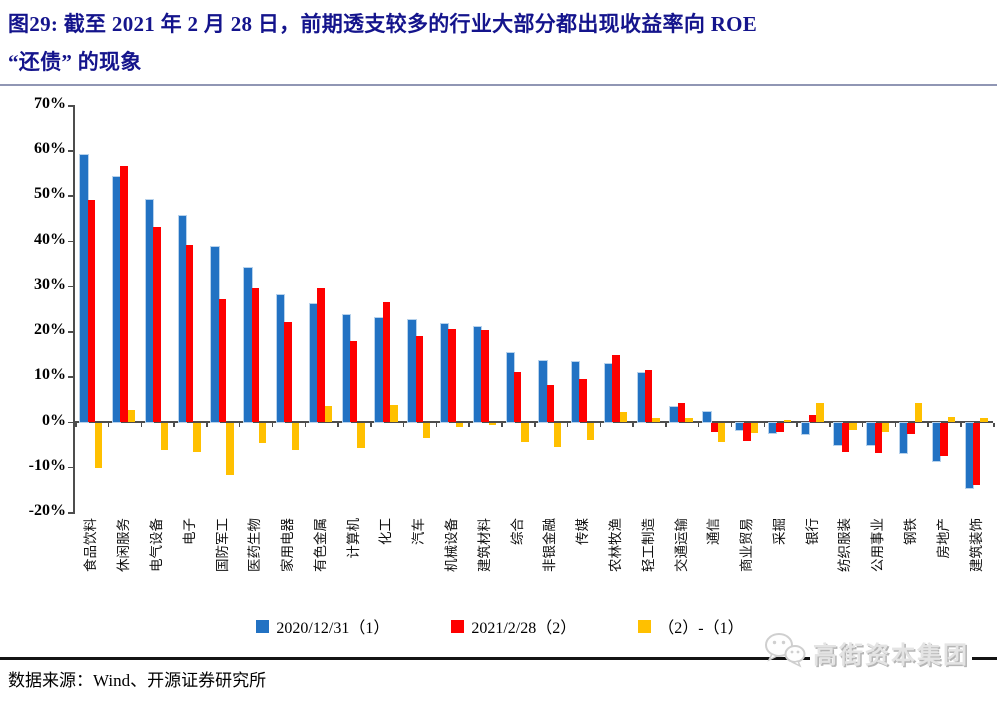 The image size is (1000, 702). Describe the element at coordinates (701, 628) in the screenshot. I see `legend-label: （2）-（1）` at that location.